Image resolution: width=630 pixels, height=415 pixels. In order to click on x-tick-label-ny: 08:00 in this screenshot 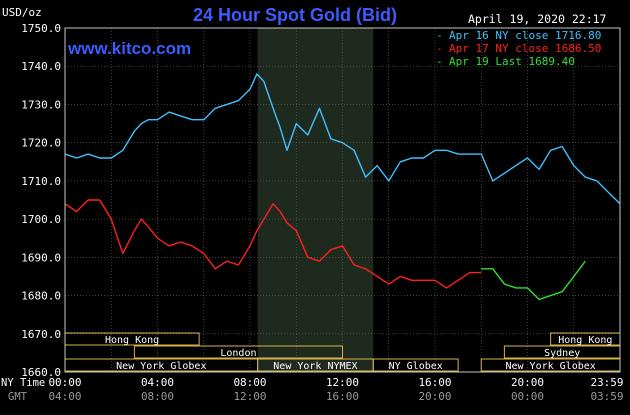, I will do `click(249, 382)`.